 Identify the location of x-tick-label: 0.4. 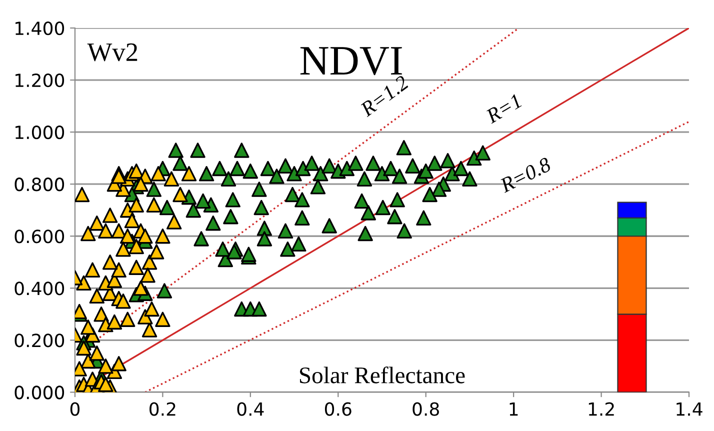
(250, 409).